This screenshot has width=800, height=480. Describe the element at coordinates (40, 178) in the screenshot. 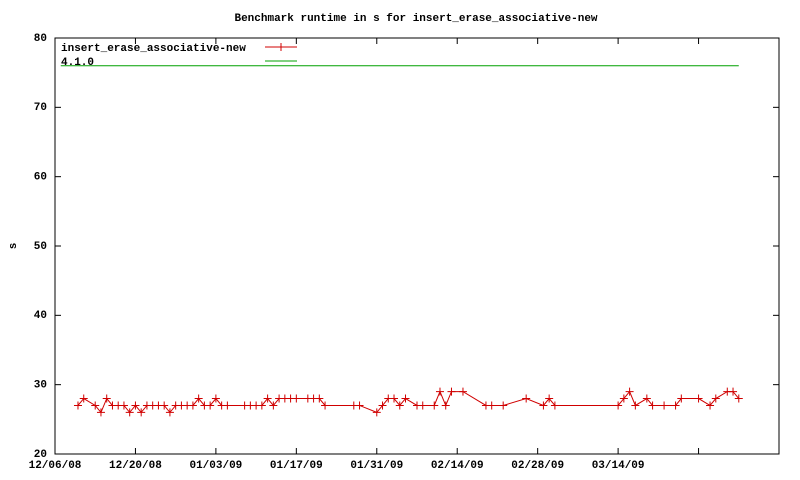

I see `y-tick-label: 60` at that location.